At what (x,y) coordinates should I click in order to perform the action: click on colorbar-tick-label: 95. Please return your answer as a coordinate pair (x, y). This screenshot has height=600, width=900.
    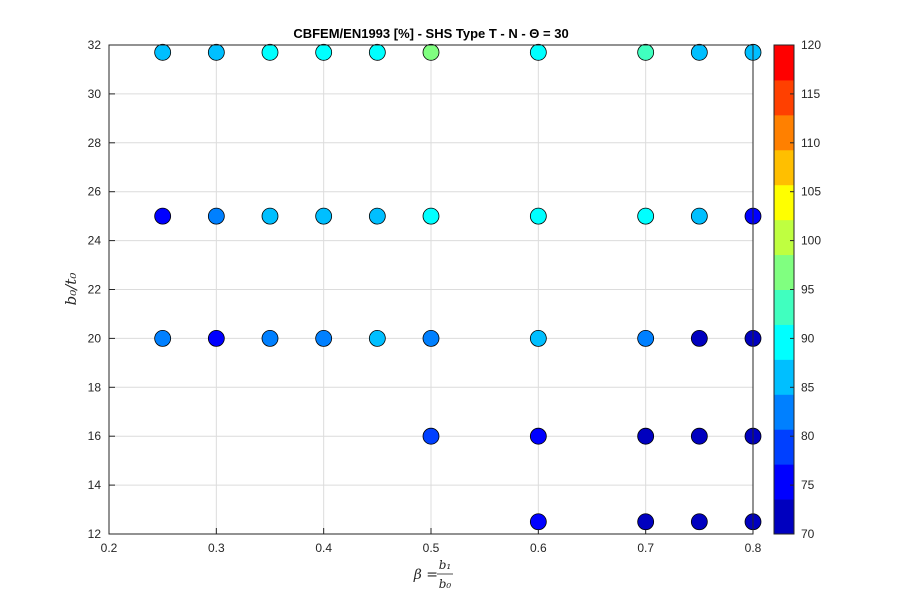
    Looking at the image, I should click on (808, 290).